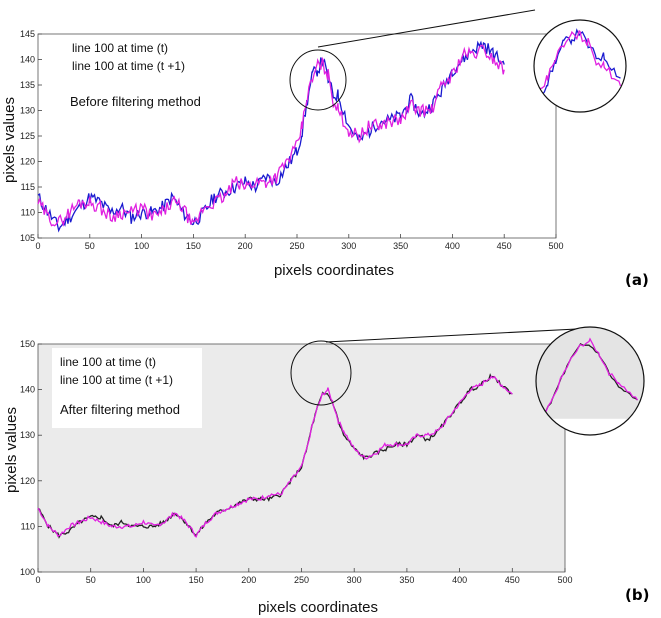 This screenshot has width=661, height=618. What do you see at coordinates (27, 136) in the screenshot?
I see `y-tick-label: 125` at bounding box center [27, 136].